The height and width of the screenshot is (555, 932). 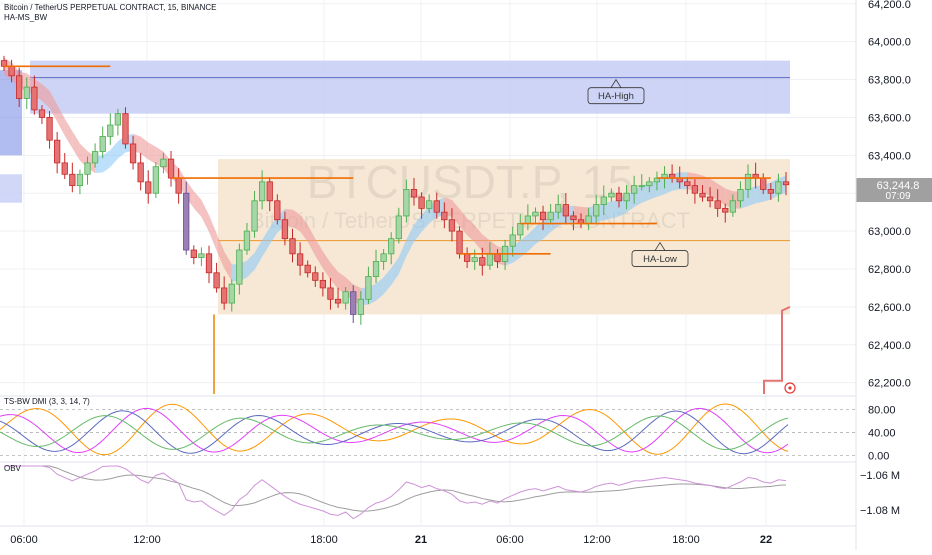 What do you see at coordinates (897, 196) in the screenshot?
I see `countdown-label: 07:09` at bounding box center [897, 196].